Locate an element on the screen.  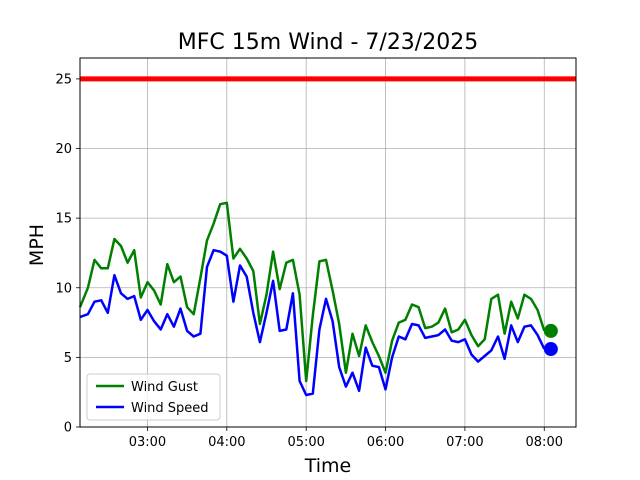
x-tick-label-08-00: 08:00 is located at coordinates (544, 442).